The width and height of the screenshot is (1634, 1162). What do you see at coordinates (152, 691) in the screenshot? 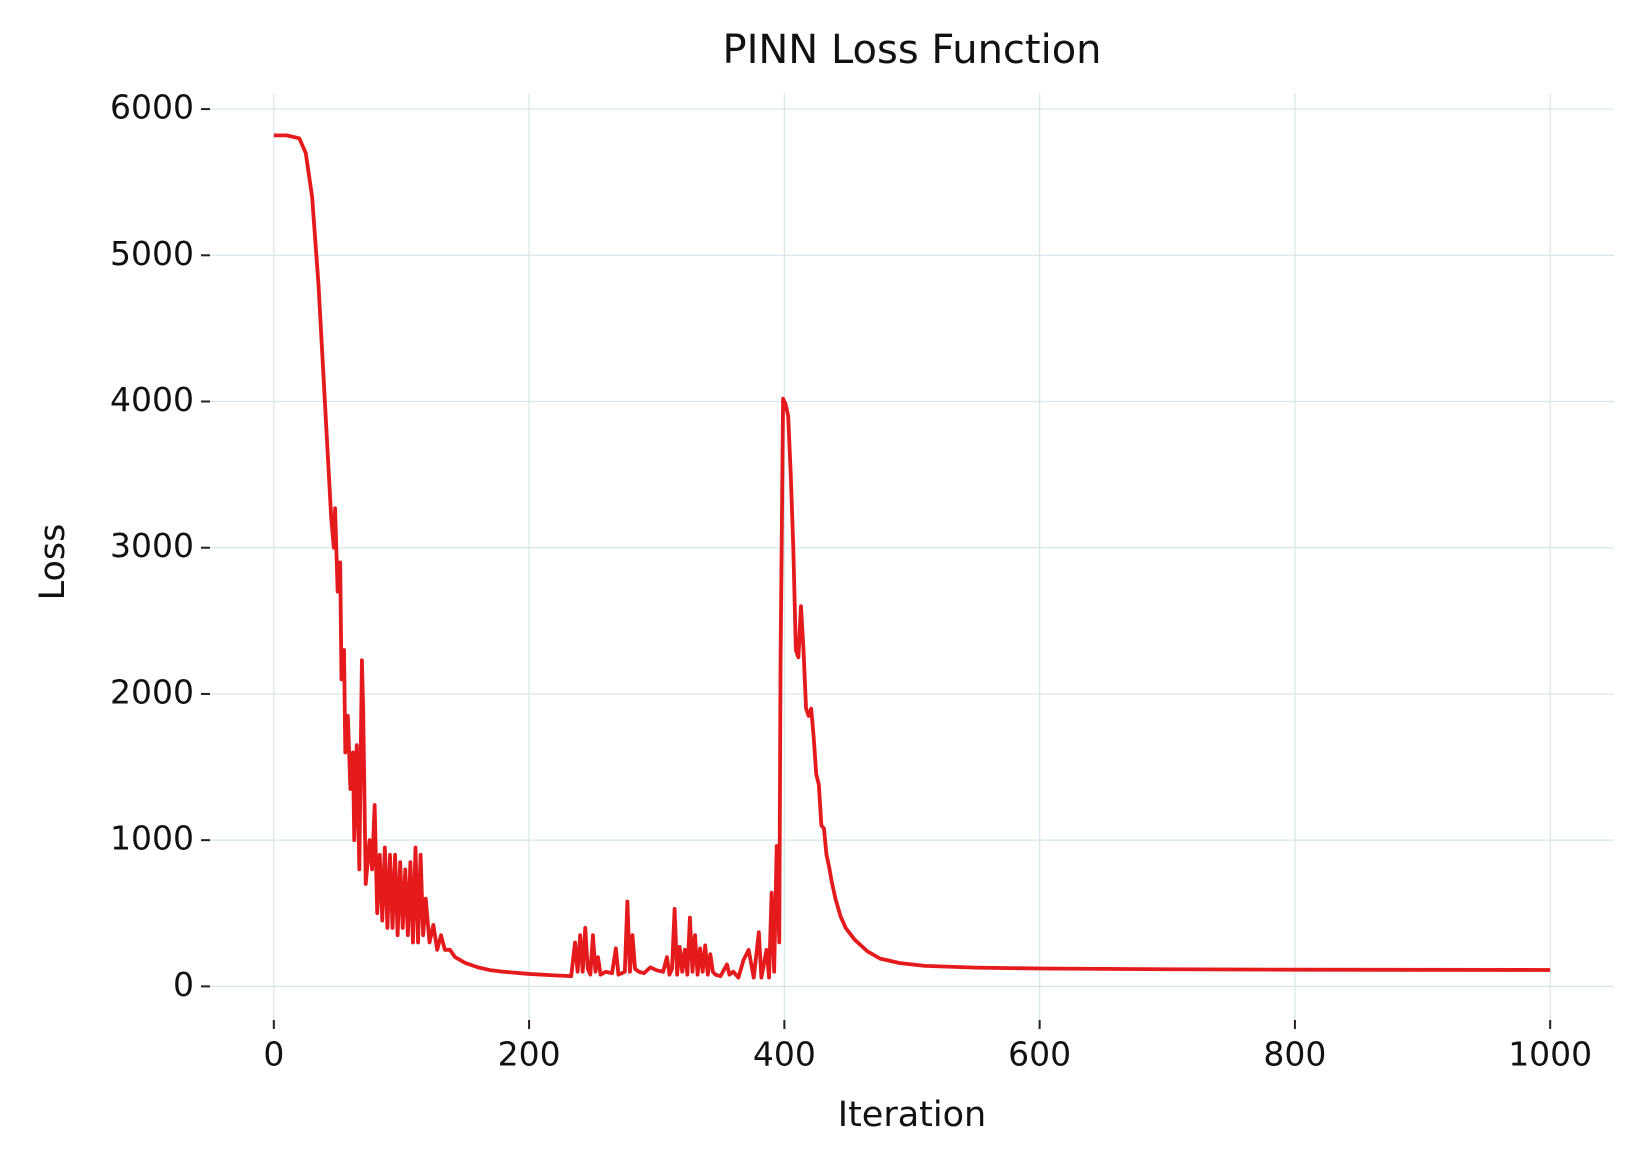
I see `y-tick-label: 2000` at bounding box center [152, 691].